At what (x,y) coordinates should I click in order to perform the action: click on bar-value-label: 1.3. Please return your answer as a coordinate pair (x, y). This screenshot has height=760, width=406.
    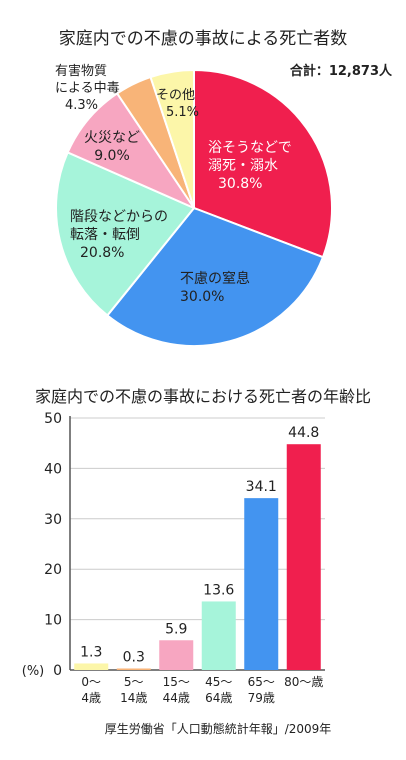
    Looking at the image, I should click on (91, 652).